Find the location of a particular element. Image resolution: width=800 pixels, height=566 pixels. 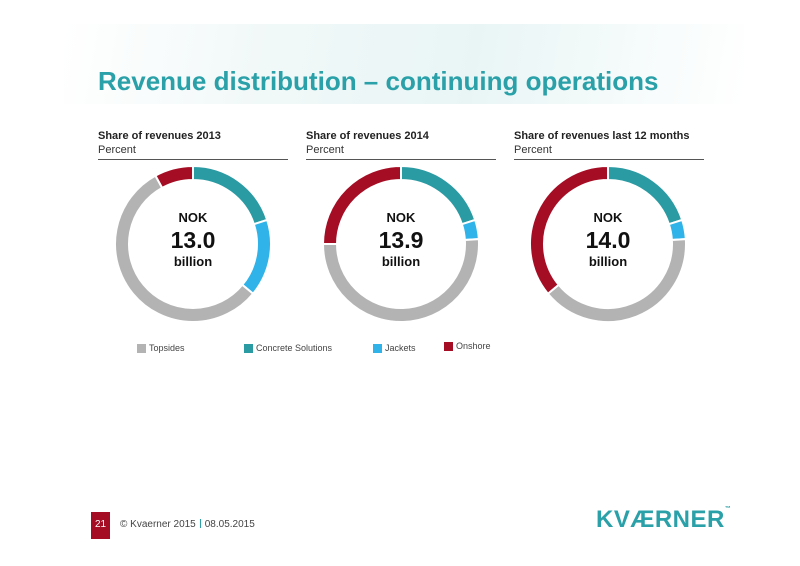

copyright-text: © Kvaerner 2015 is located at coordinates (158, 524).